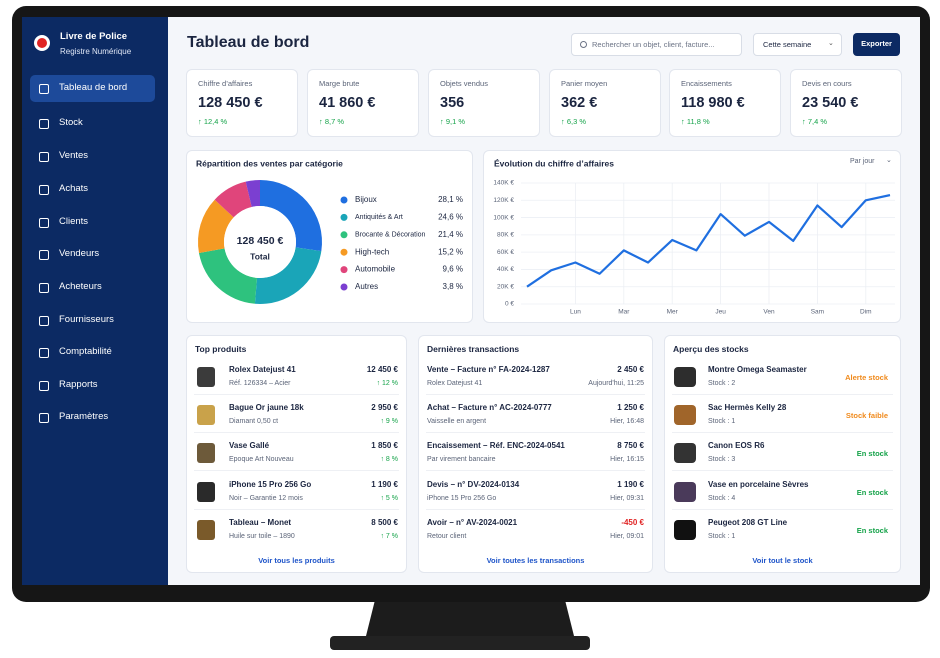 The image size is (940, 658). What do you see at coordinates (92, 156) in the screenshot?
I see `nav-item: Ventes` at bounding box center [92, 156].